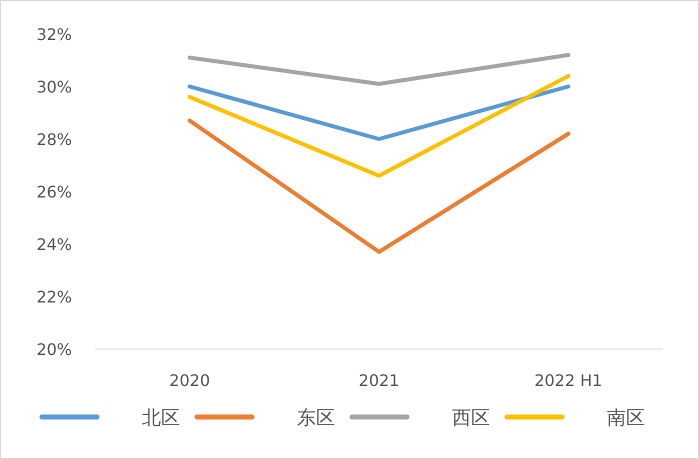 The image size is (699, 459). What do you see at coordinates (379, 380) in the screenshot?
I see `x-tick-label: 2021` at bounding box center [379, 380].